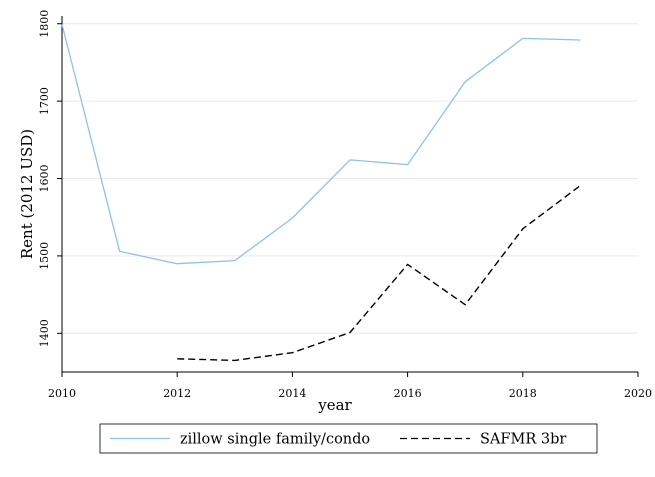 The height and width of the screenshot is (477, 655). What do you see at coordinates (44, 24) in the screenshot?
I see `y-tick-label: 1800` at bounding box center [44, 24].